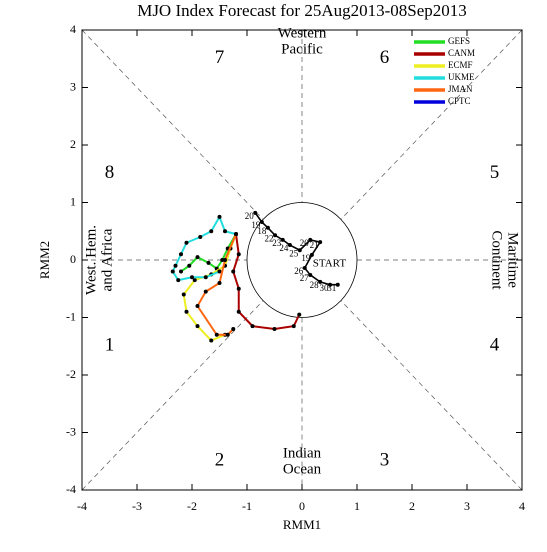 Image resolution: width=547 pixels, height=552 pixels. What do you see at coordinates (192, 506) in the screenshot?
I see `x-tick-label: -2` at bounding box center [192, 506].